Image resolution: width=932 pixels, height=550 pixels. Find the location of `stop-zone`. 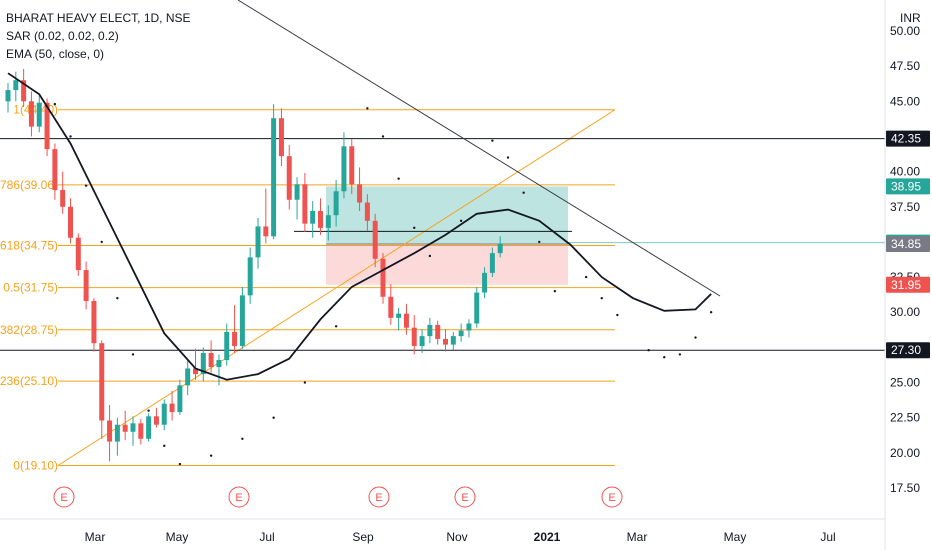

stop-zone is located at coordinates (447, 264).